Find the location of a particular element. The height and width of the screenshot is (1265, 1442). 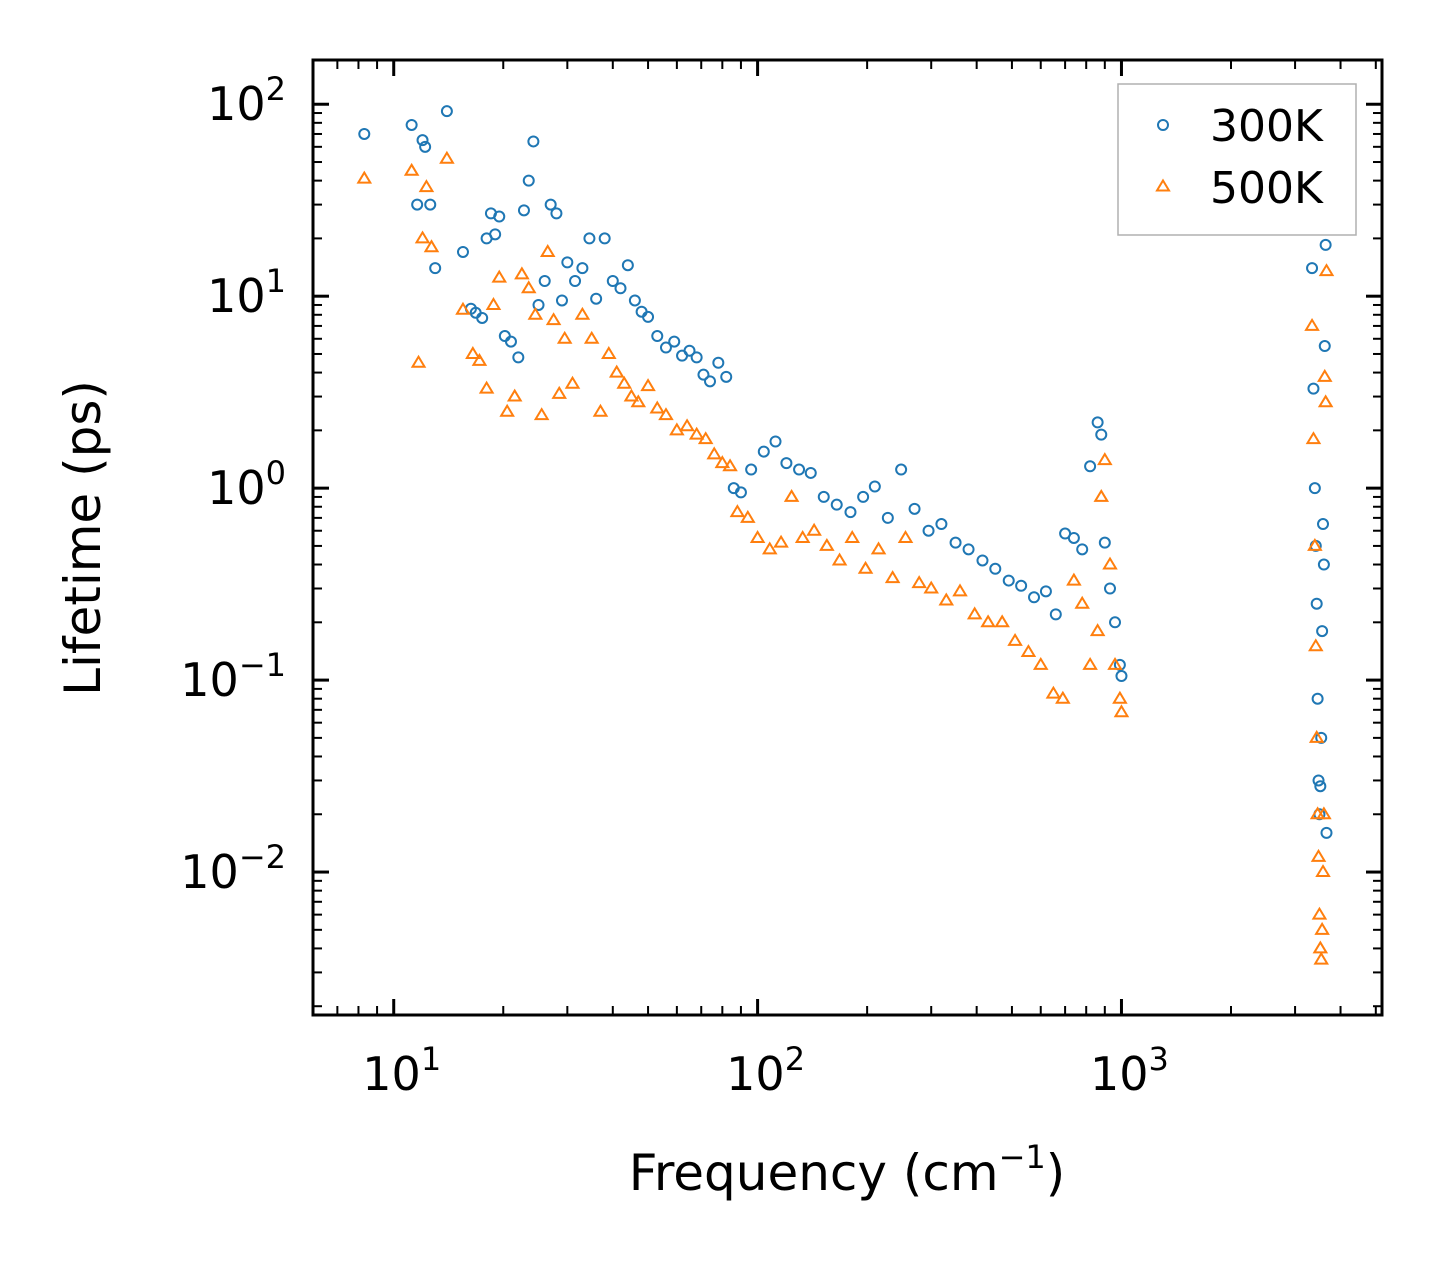

x-tick-label: 10³ is located at coordinates (1129, 1070).